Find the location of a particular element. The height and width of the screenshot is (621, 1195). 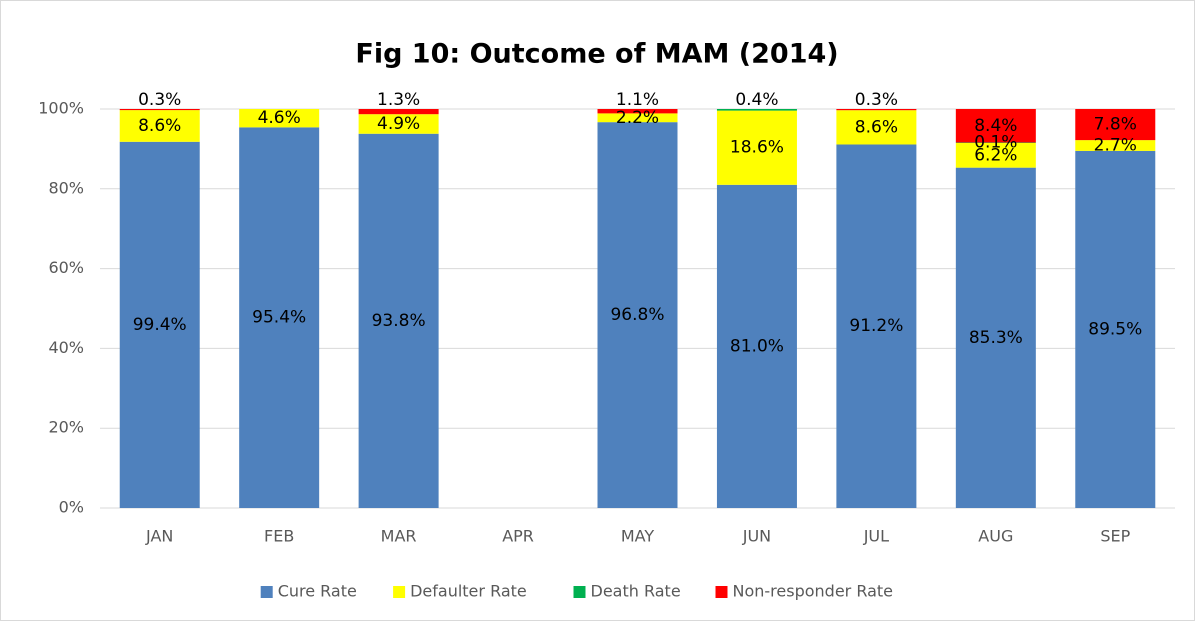

y-tick-label: 0% is located at coordinates (71, 507).